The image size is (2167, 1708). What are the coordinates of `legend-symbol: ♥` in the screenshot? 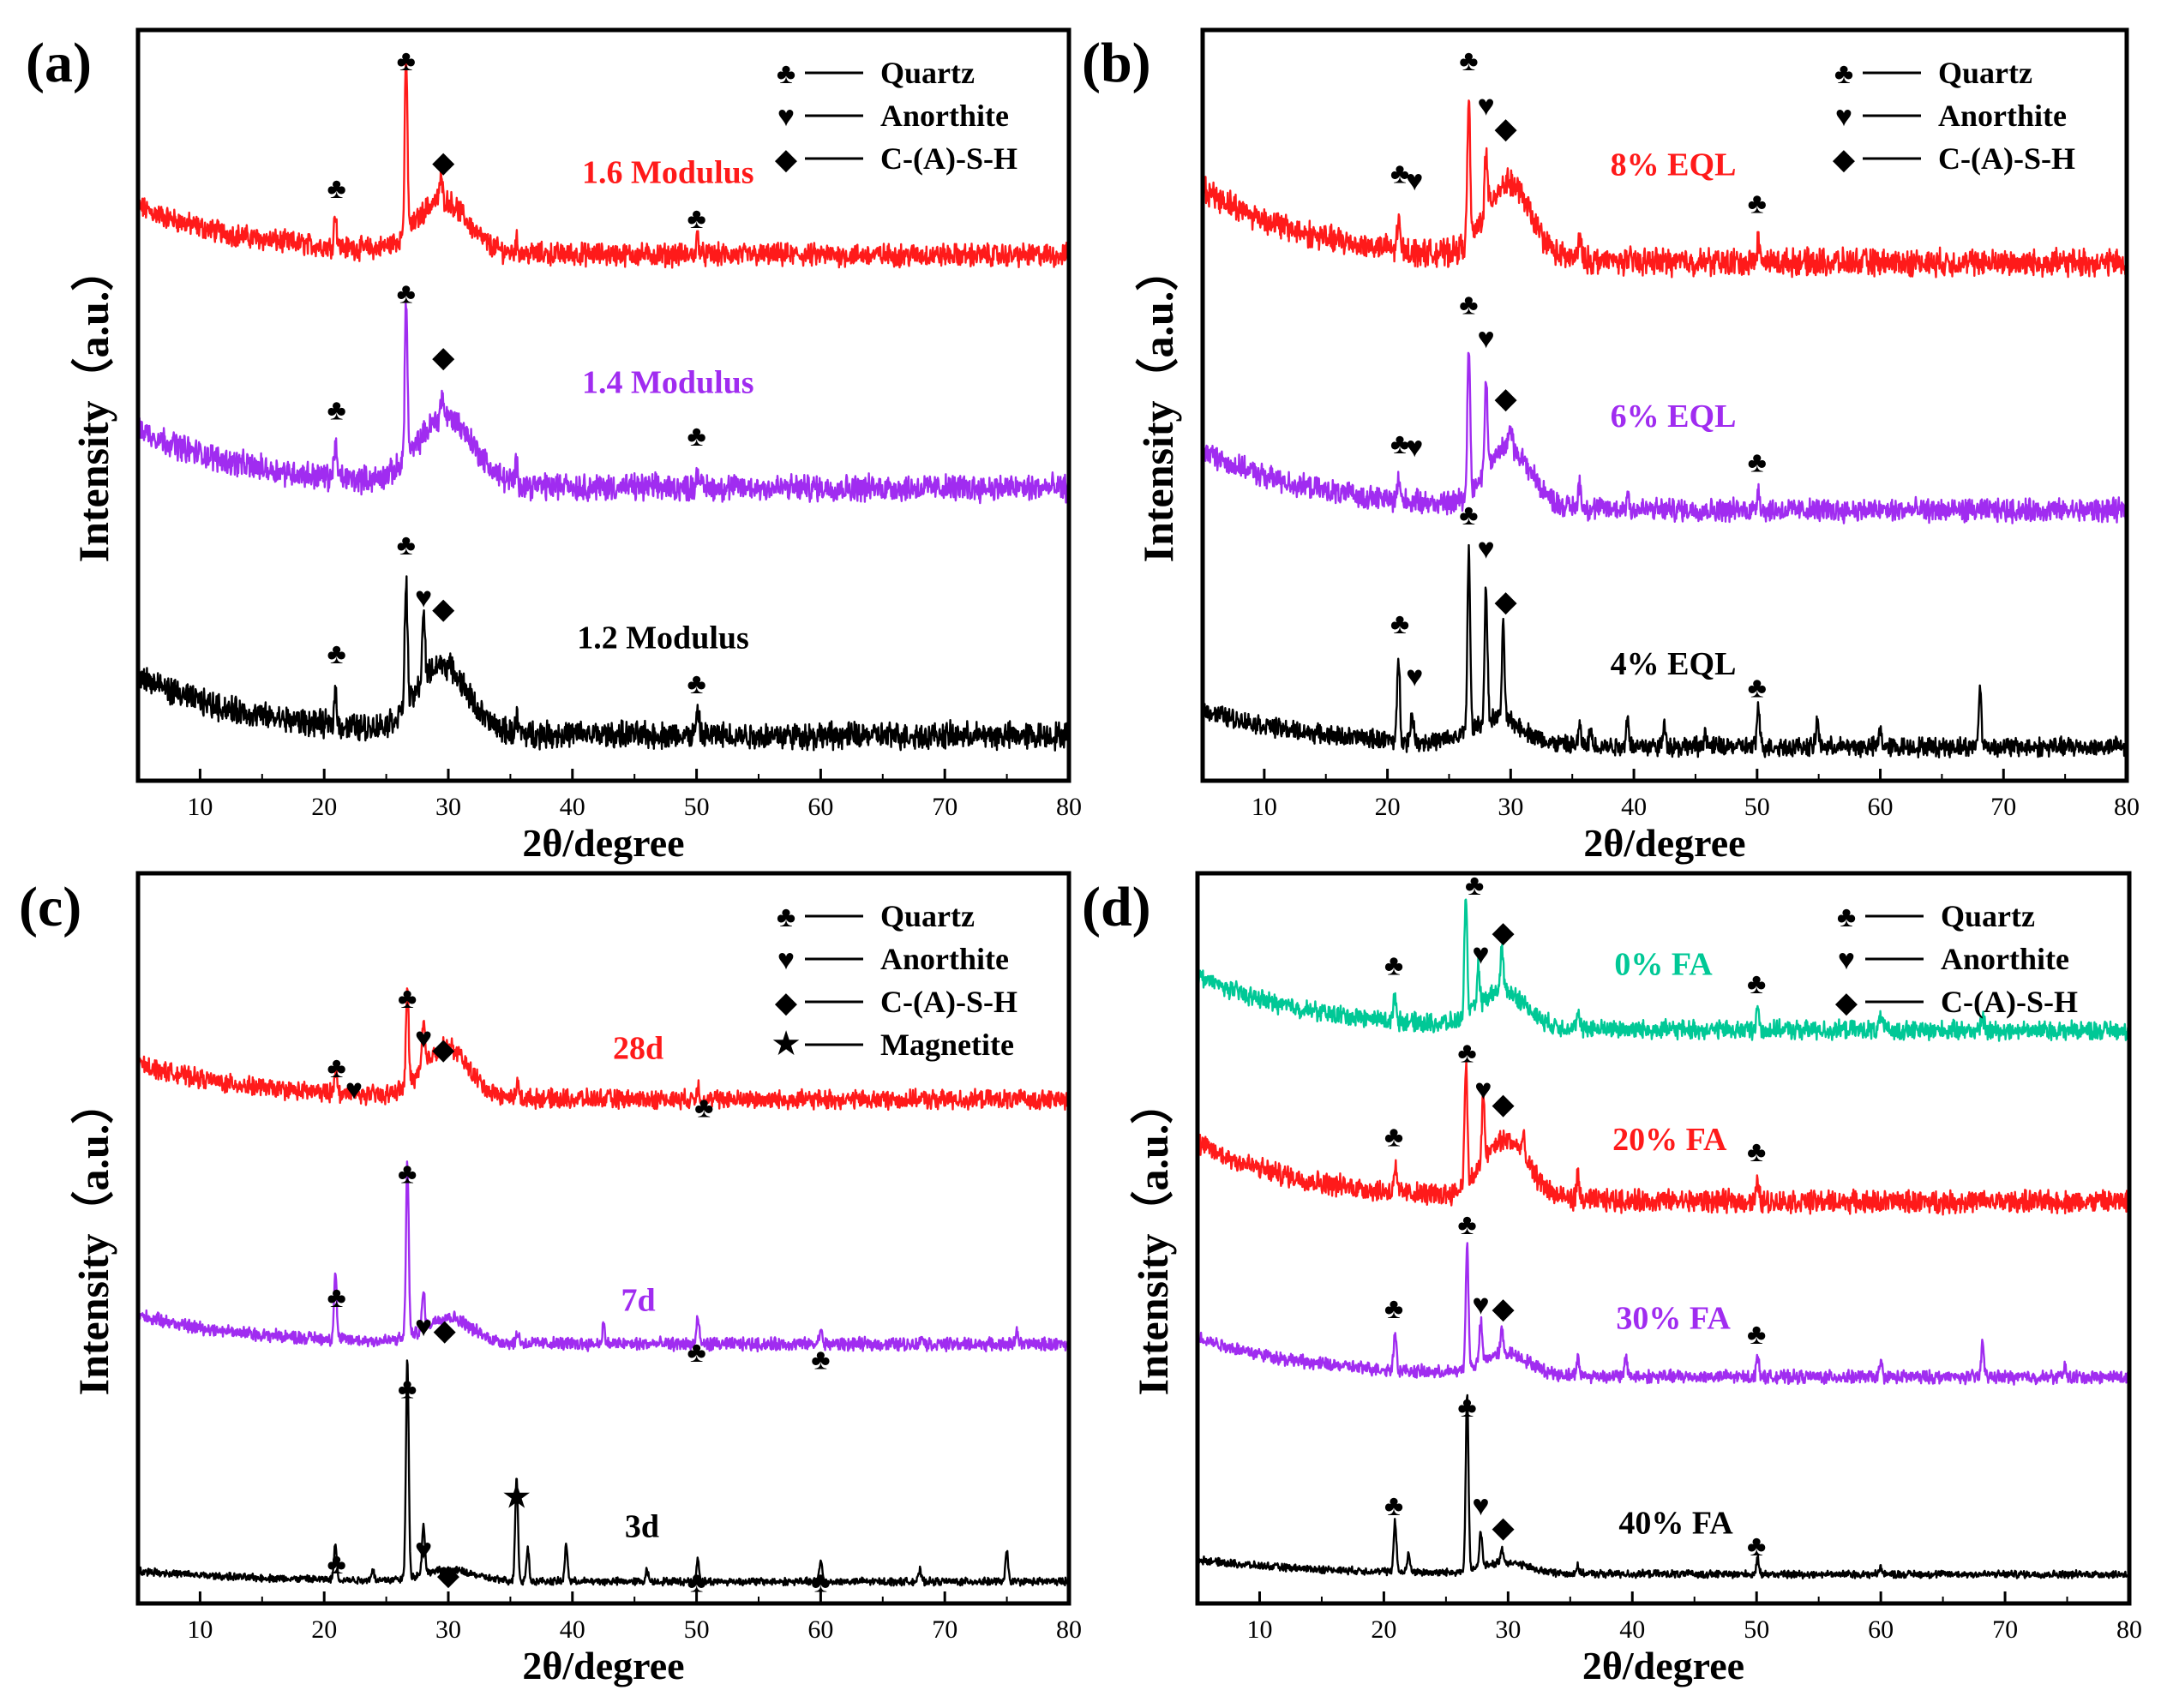 It's located at (786, 117).